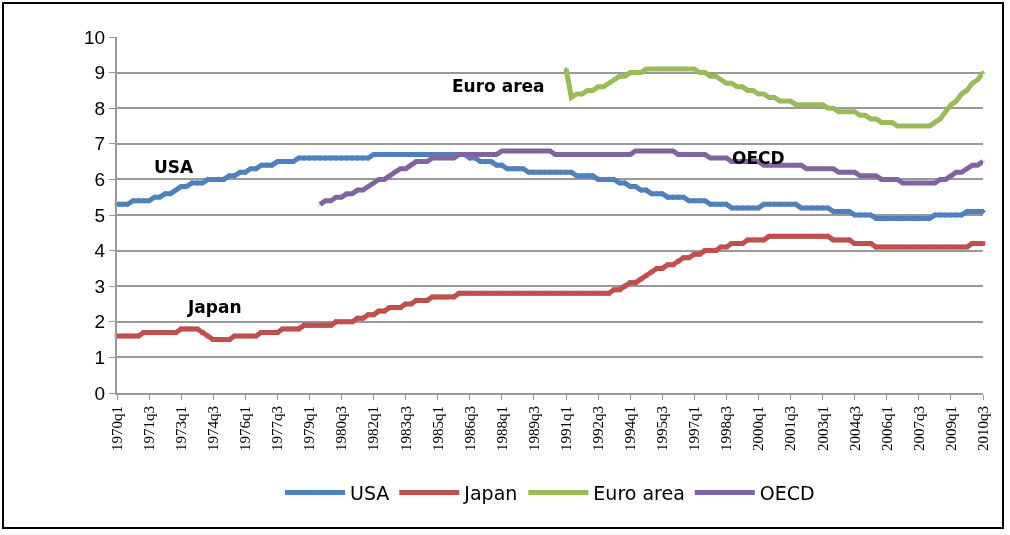 The width and height of the screenshot is (1010, 535). Describe the element at coordinates (100, 322) in the screenshot. I see `y-tick-label: 2` at that location.